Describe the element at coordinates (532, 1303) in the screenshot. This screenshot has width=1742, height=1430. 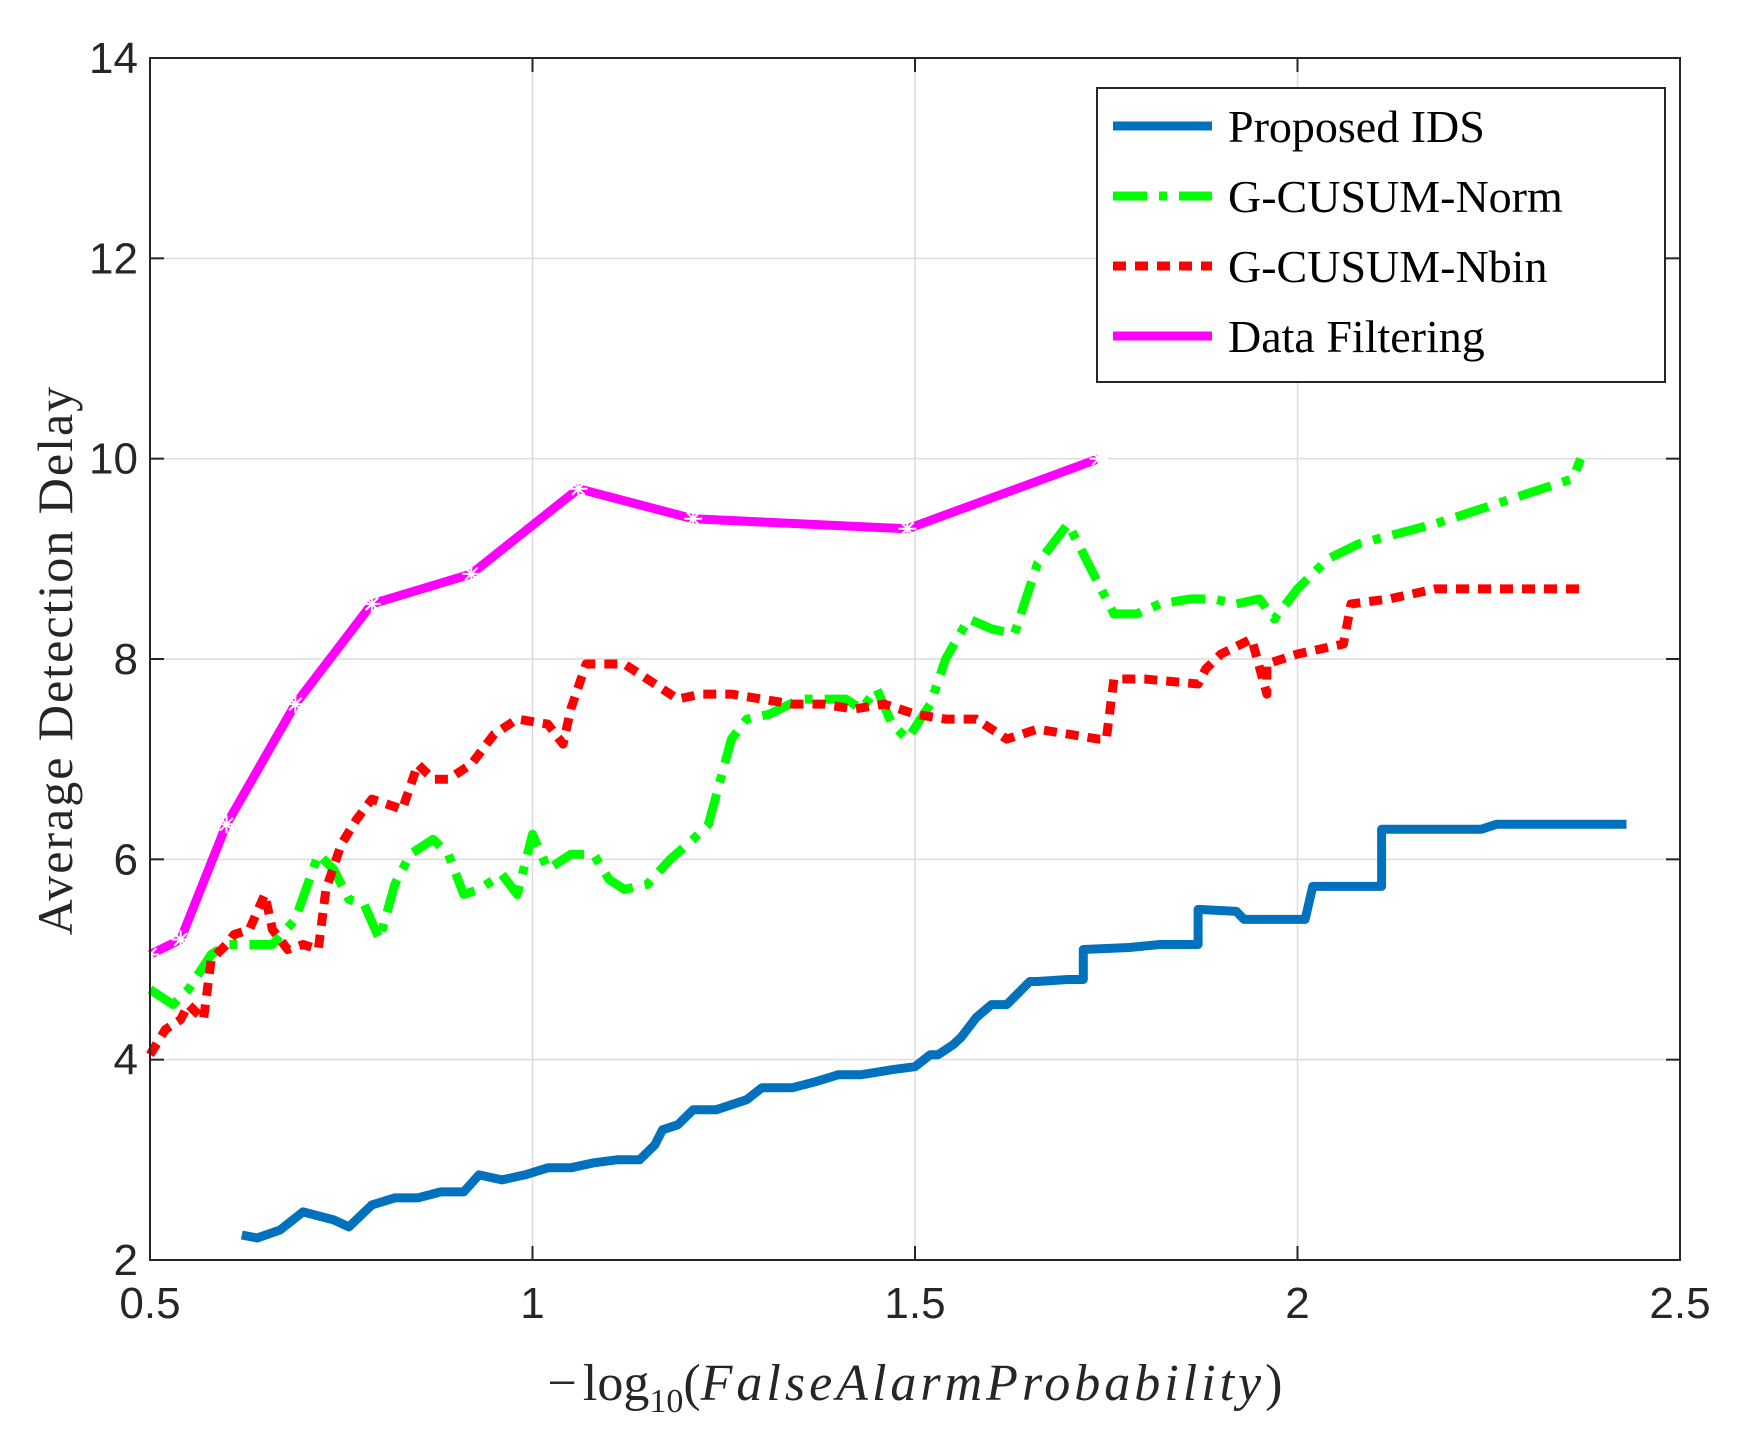
I see `x-tick-label: 1` at that location.